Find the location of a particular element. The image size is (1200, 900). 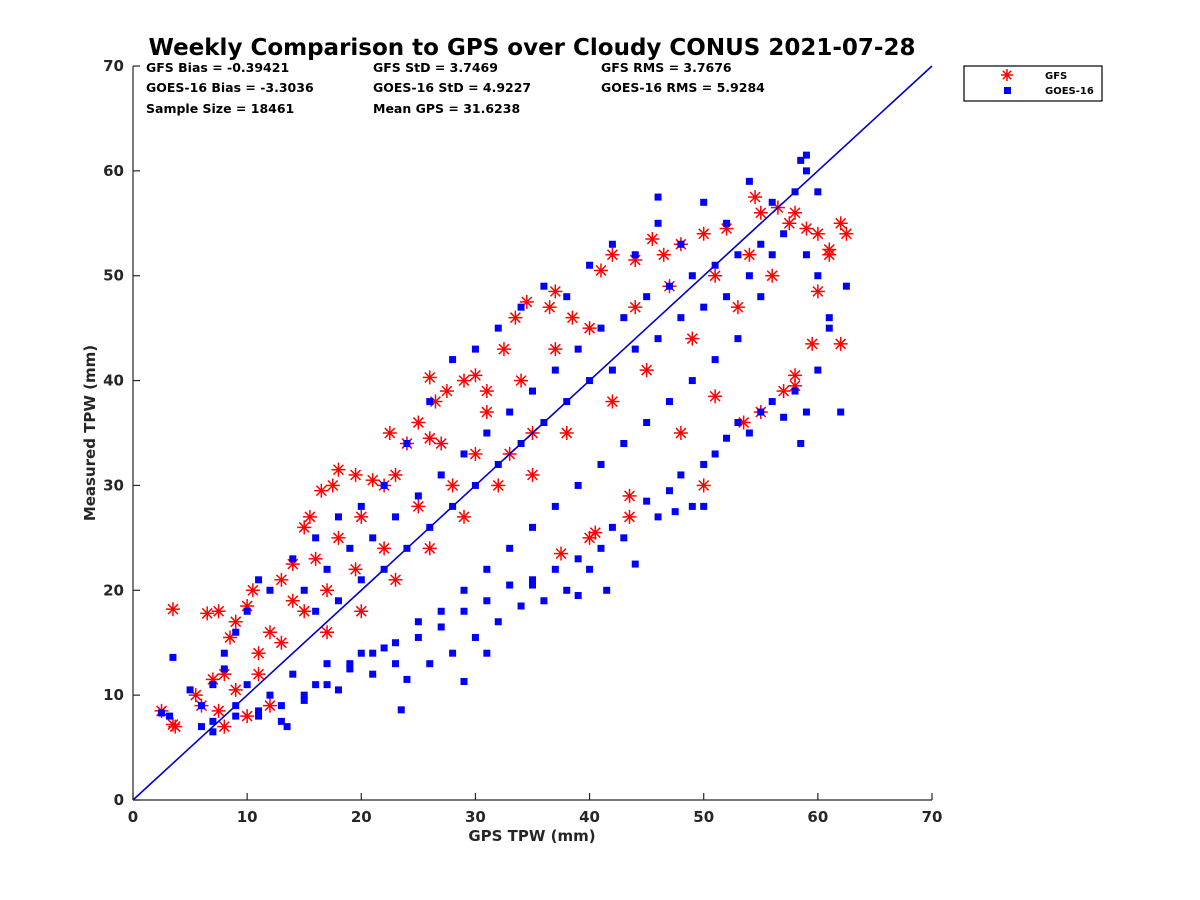

x-tick-label-1: 10 is located at coordinates (247, 817).